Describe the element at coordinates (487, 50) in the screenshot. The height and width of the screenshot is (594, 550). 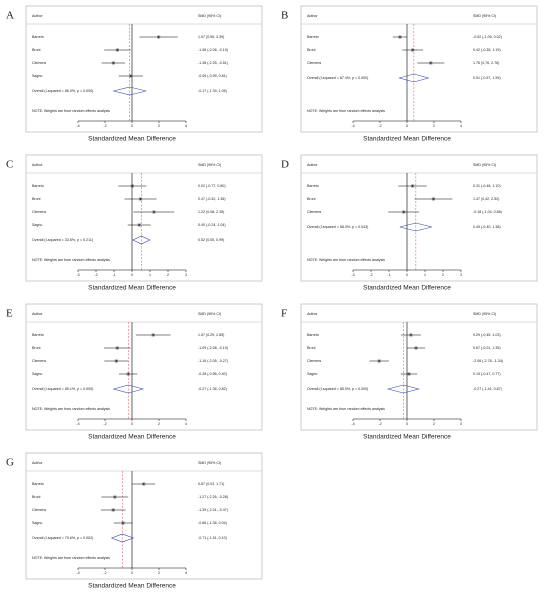
I see `study-estimate: 0.42 (-0.35, 1.19)` at that location.